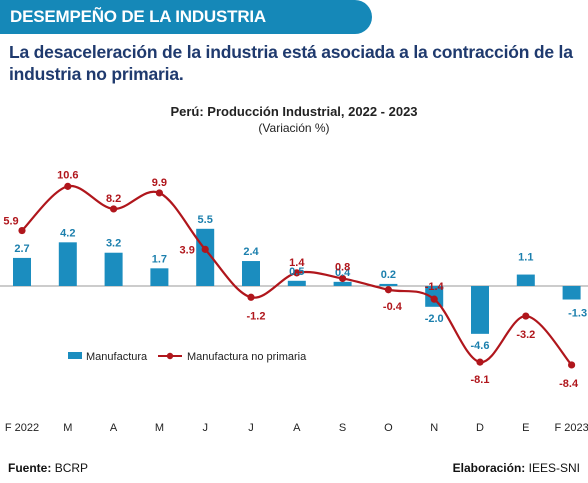 This screenshot has width=588, height=483. What do you see at coordinates (205, 220) in the screenshot?
I see `bar-data-label: 5.5` at bounding box center [205, 220].